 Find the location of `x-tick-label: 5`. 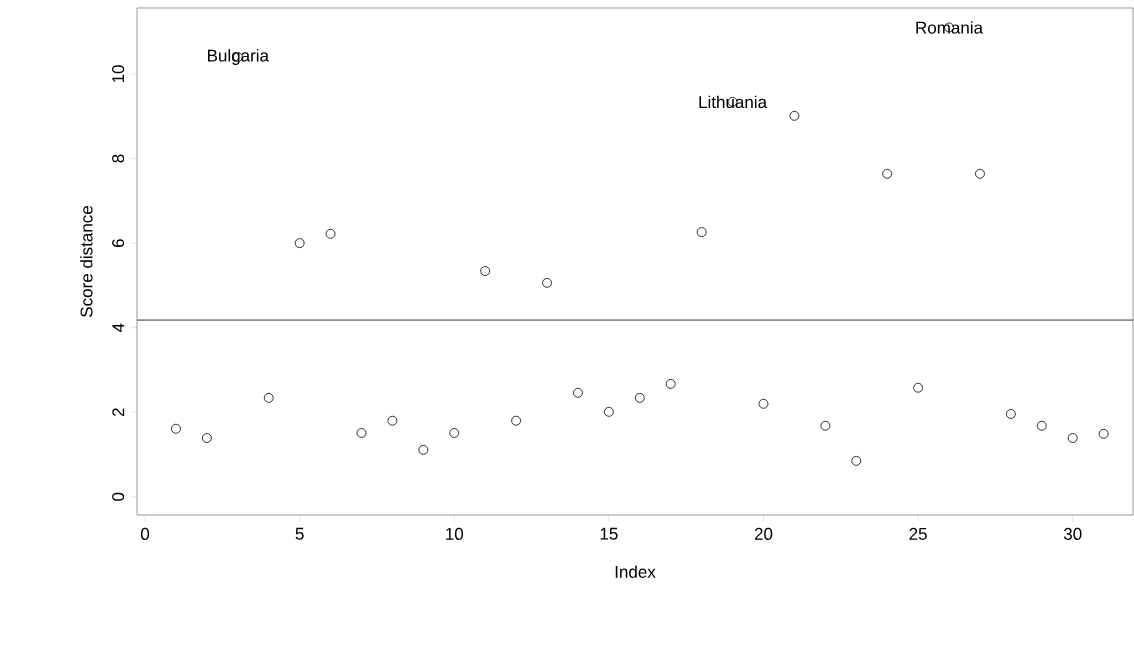

x-tick-label: 5 is located at coordinates (299, 533).